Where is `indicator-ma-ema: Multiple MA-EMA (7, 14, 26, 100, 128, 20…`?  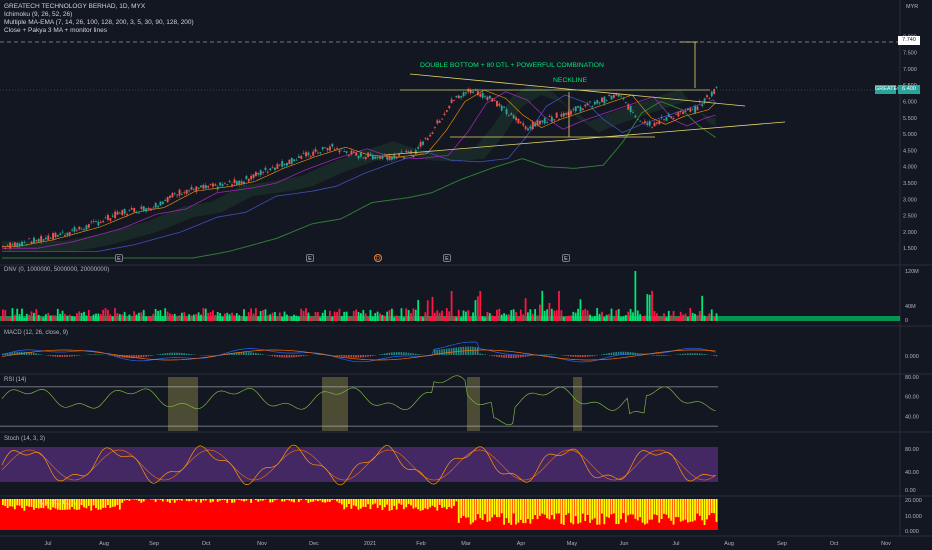
indicator-ma-ema: Multiple MA-EMA (7, 14, 26, 100, 128, 20… is located at coordinates (99, 22).